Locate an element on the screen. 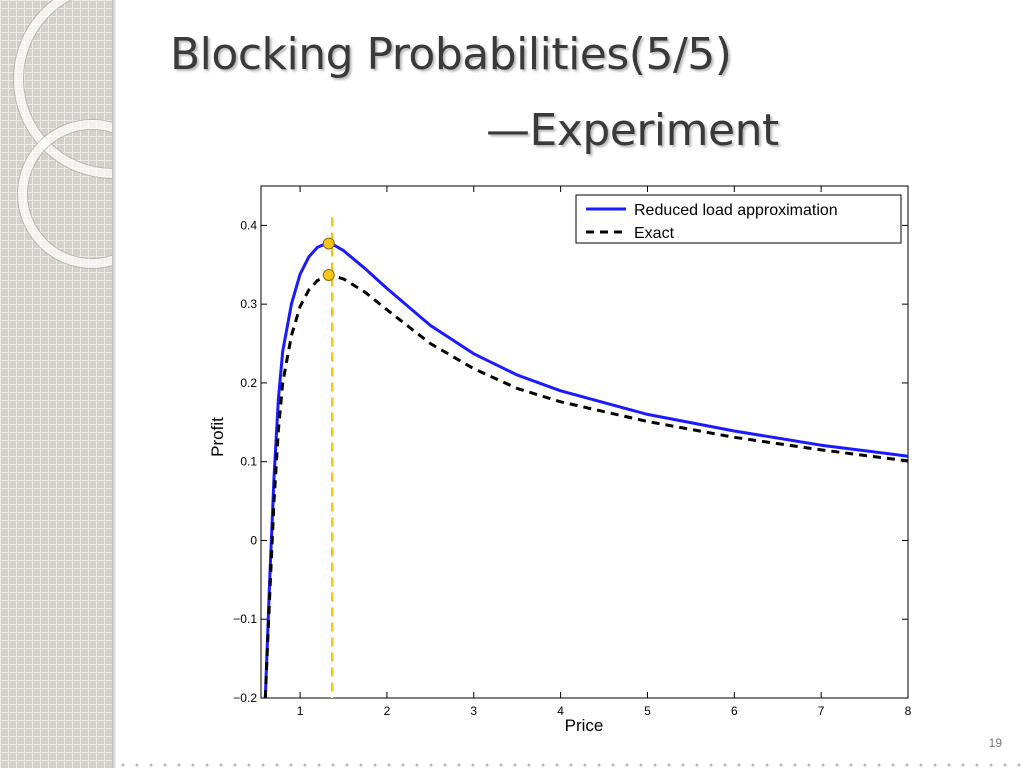 The image size is (1024, 768). page-number: 19 is located at coordinates (995, 743).